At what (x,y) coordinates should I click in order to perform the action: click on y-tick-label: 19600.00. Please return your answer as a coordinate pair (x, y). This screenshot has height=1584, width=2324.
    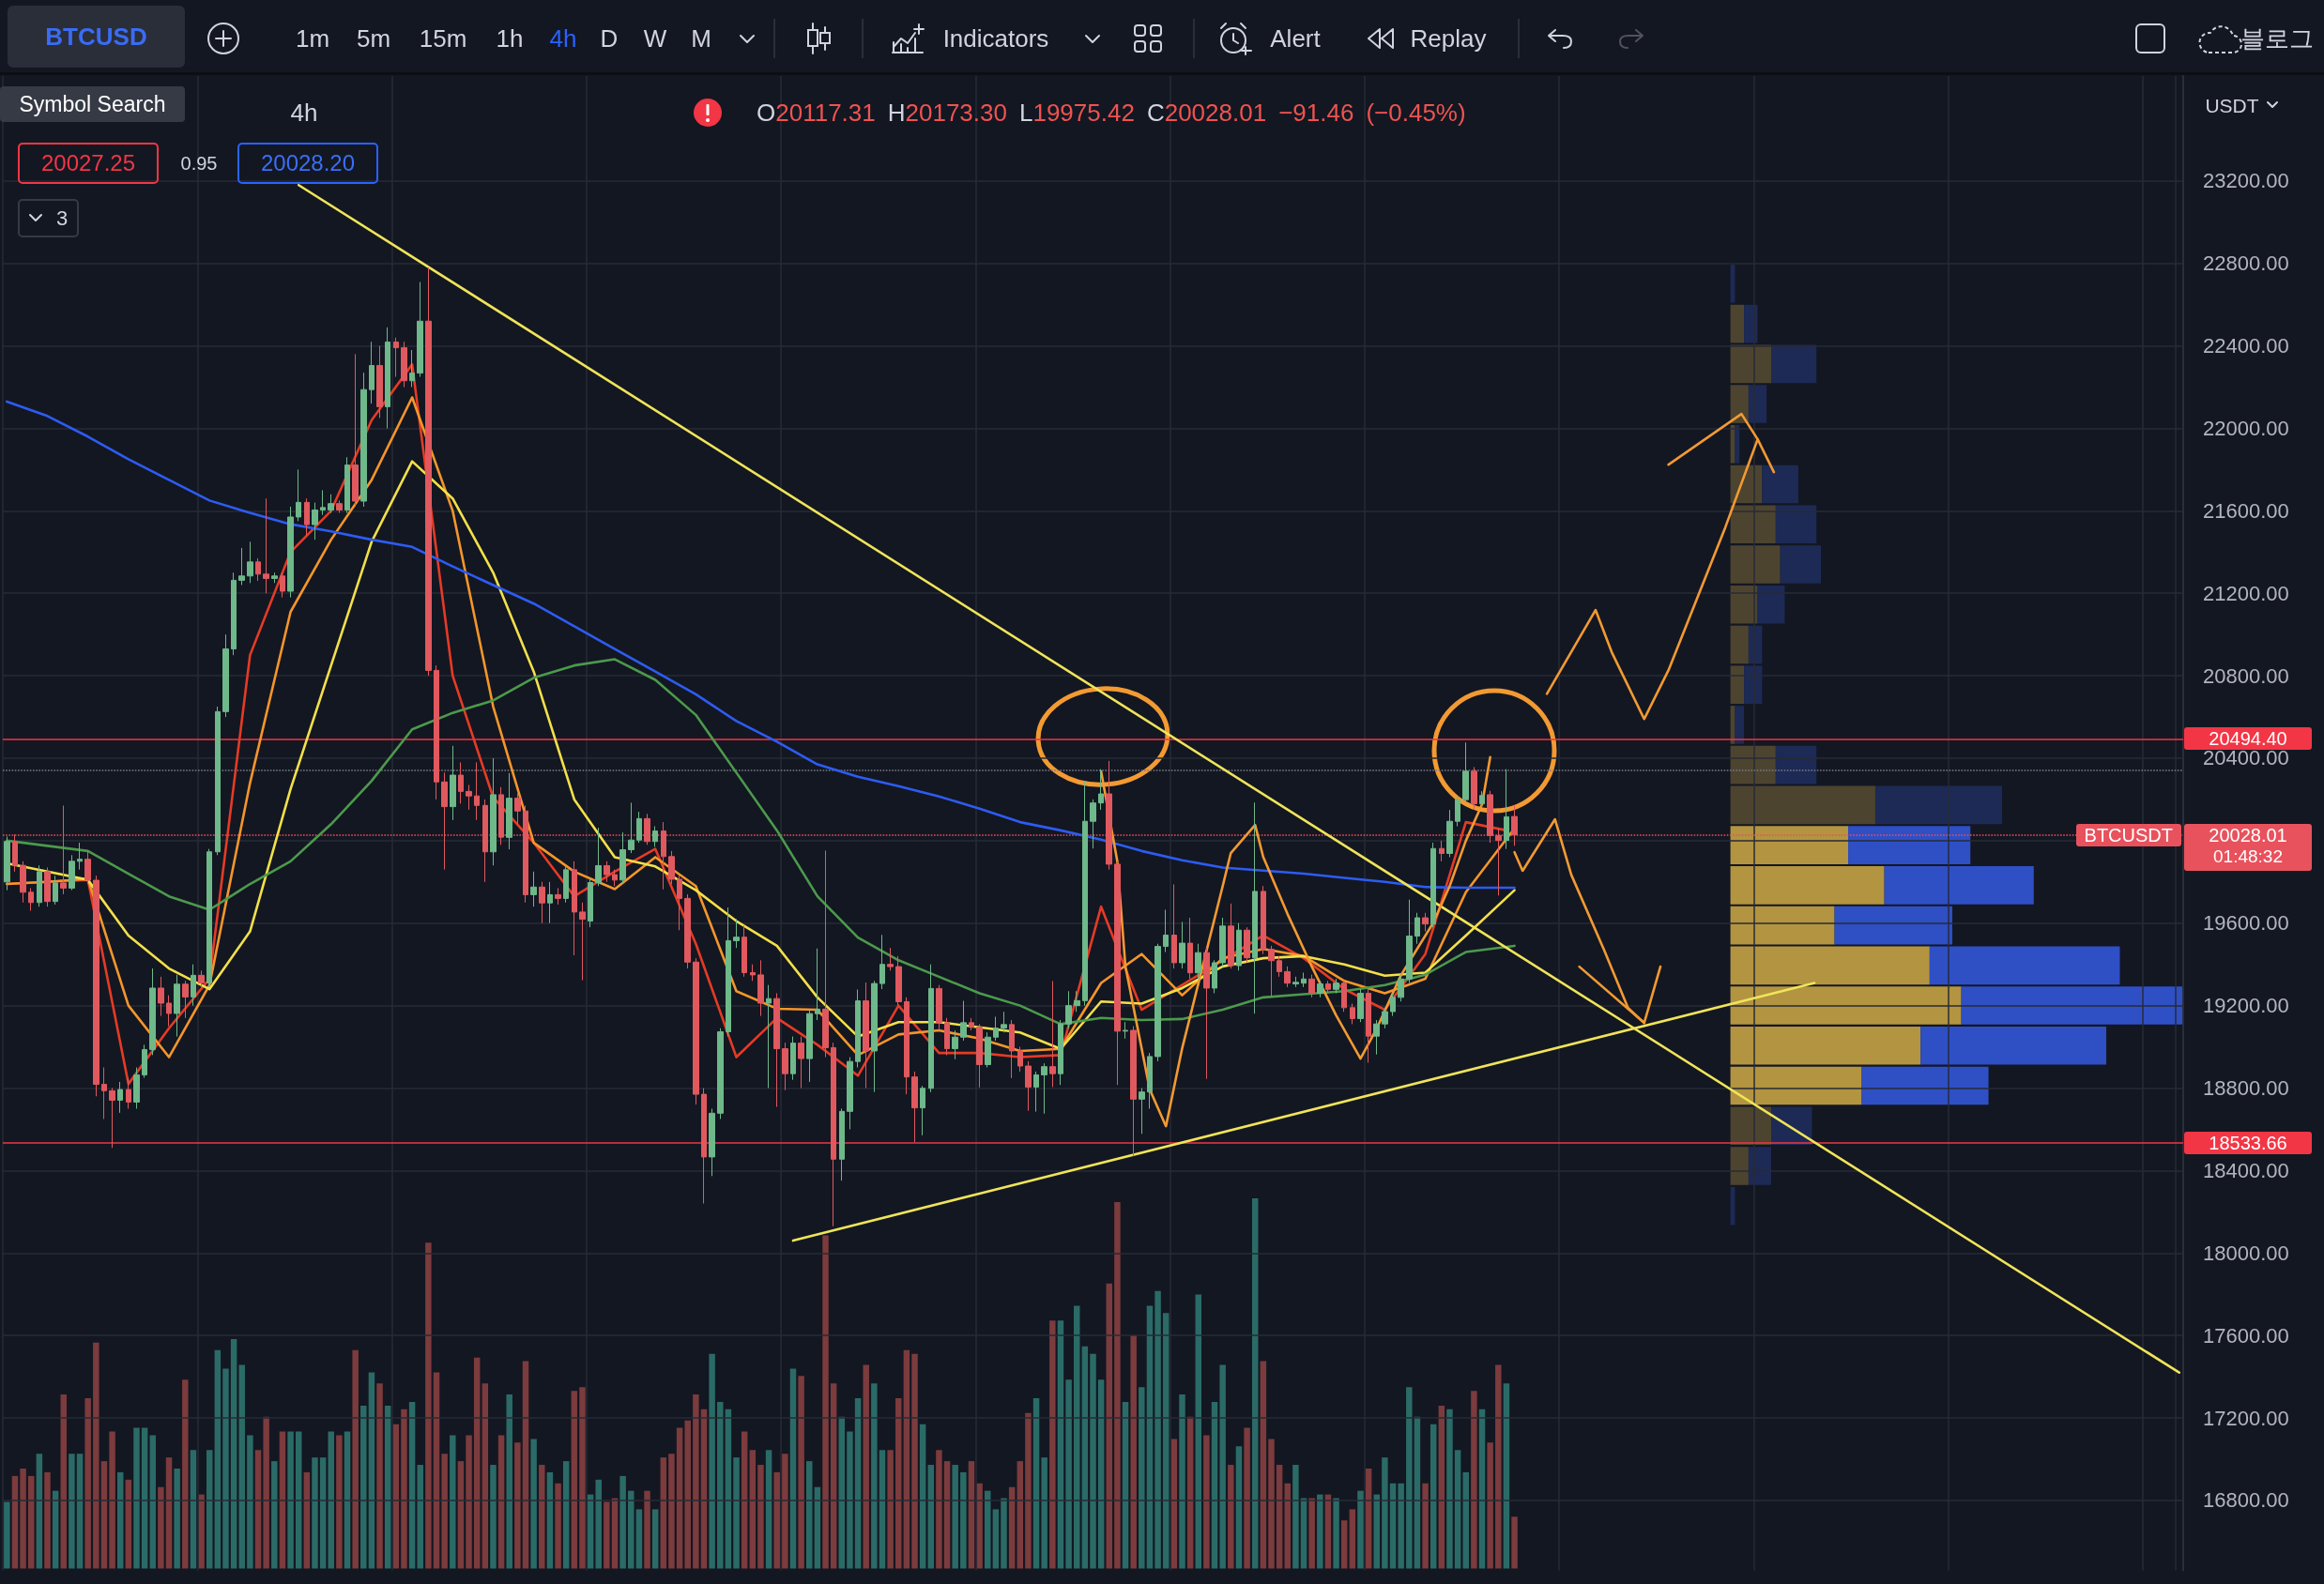
    Looking at the image, I should click on (2246, 924).